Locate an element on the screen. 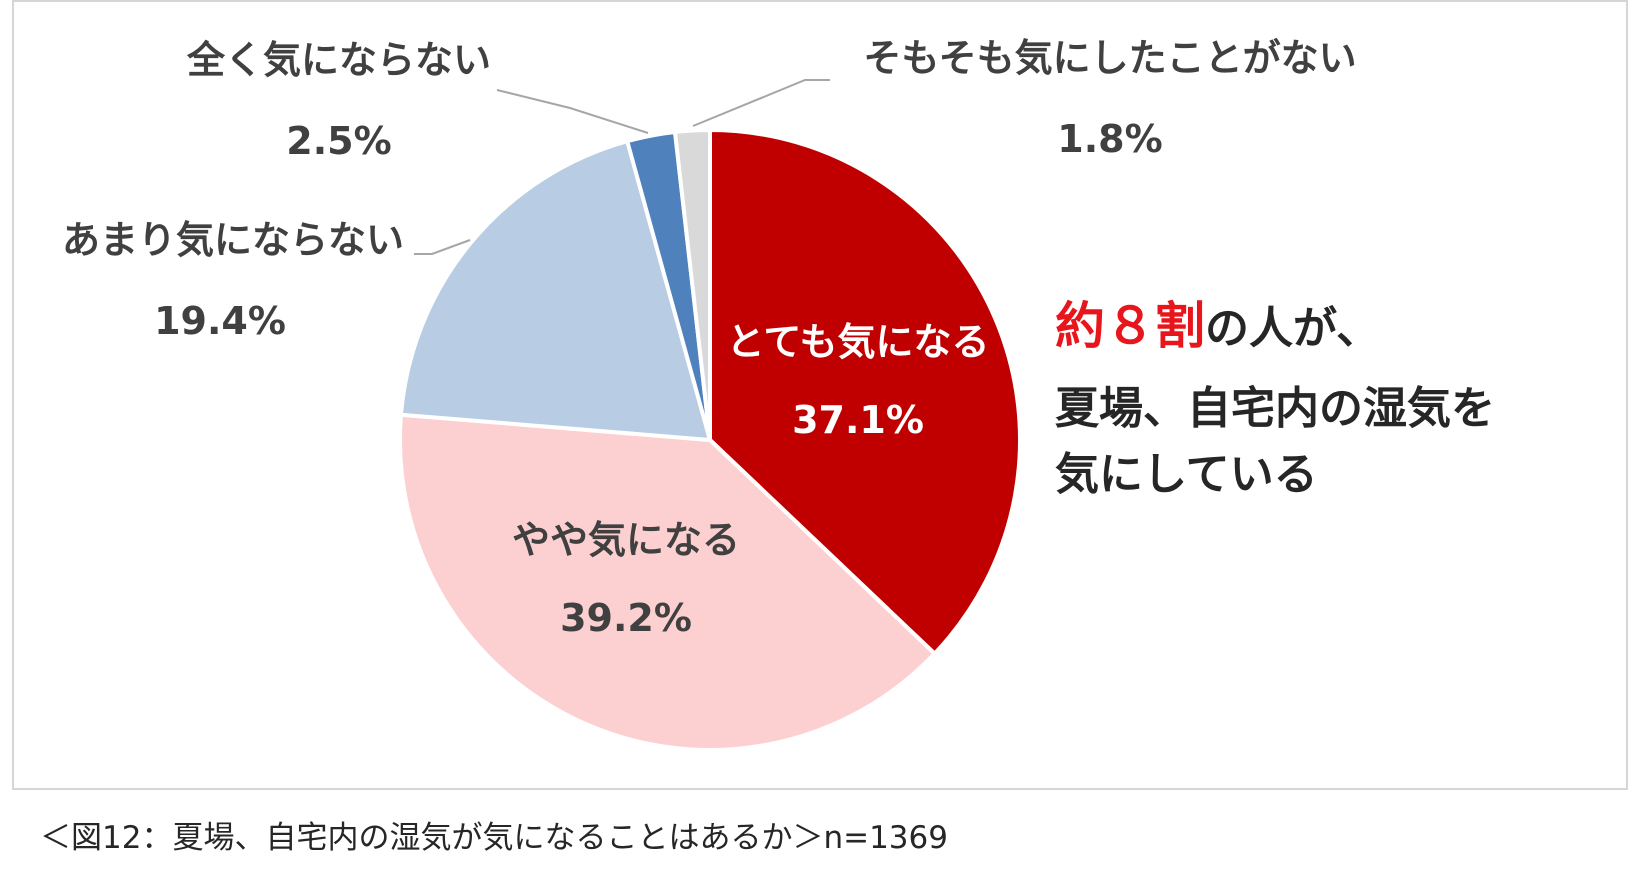 Image resolution: width=1641 pixels, height=885 pixels. slice-not-very-concerned is located at coordinates (555, 290).